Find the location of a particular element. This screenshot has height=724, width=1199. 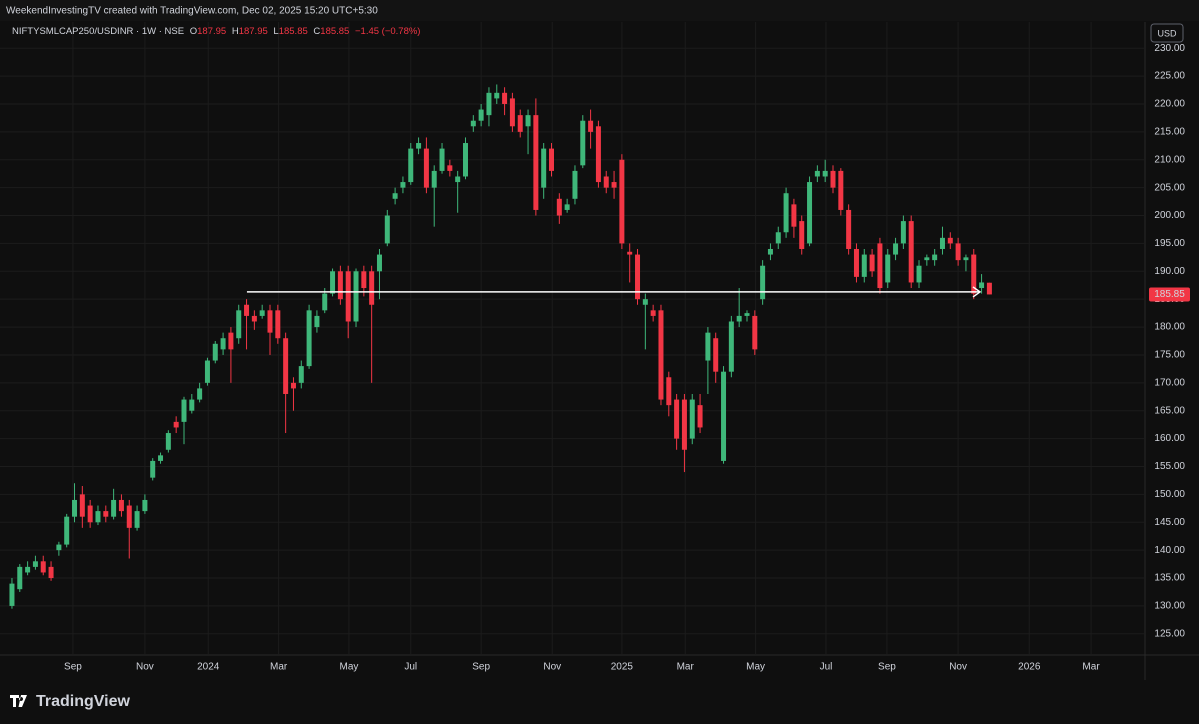

legend-label: O is located at coordinates (193, 31).